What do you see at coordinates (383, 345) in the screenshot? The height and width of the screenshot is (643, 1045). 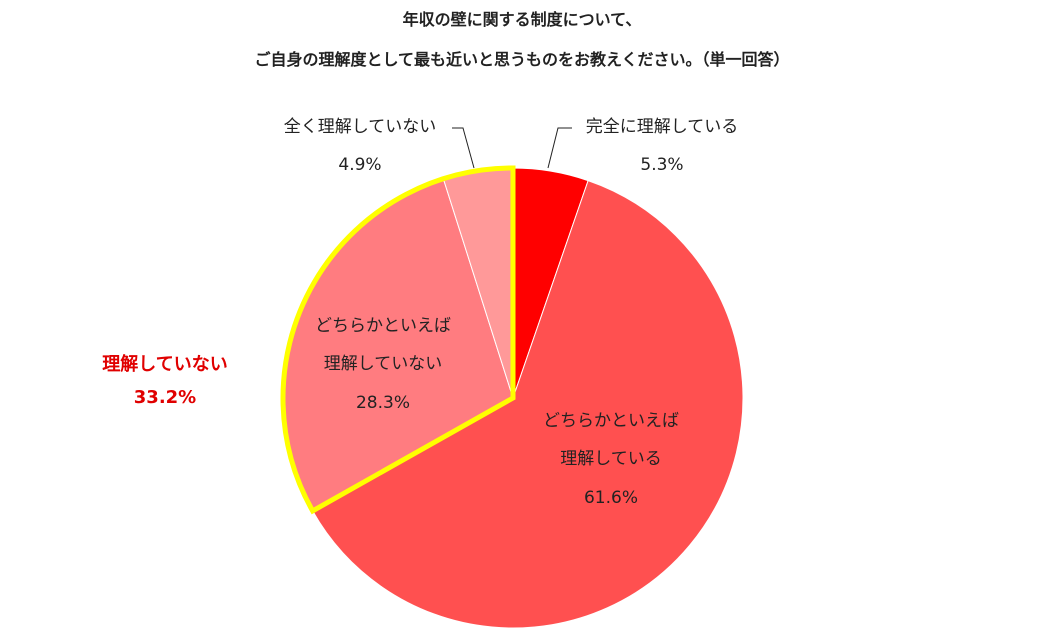 I see `slice-label: どちらかといえば 理解していない` at bounding box center [383, 345].